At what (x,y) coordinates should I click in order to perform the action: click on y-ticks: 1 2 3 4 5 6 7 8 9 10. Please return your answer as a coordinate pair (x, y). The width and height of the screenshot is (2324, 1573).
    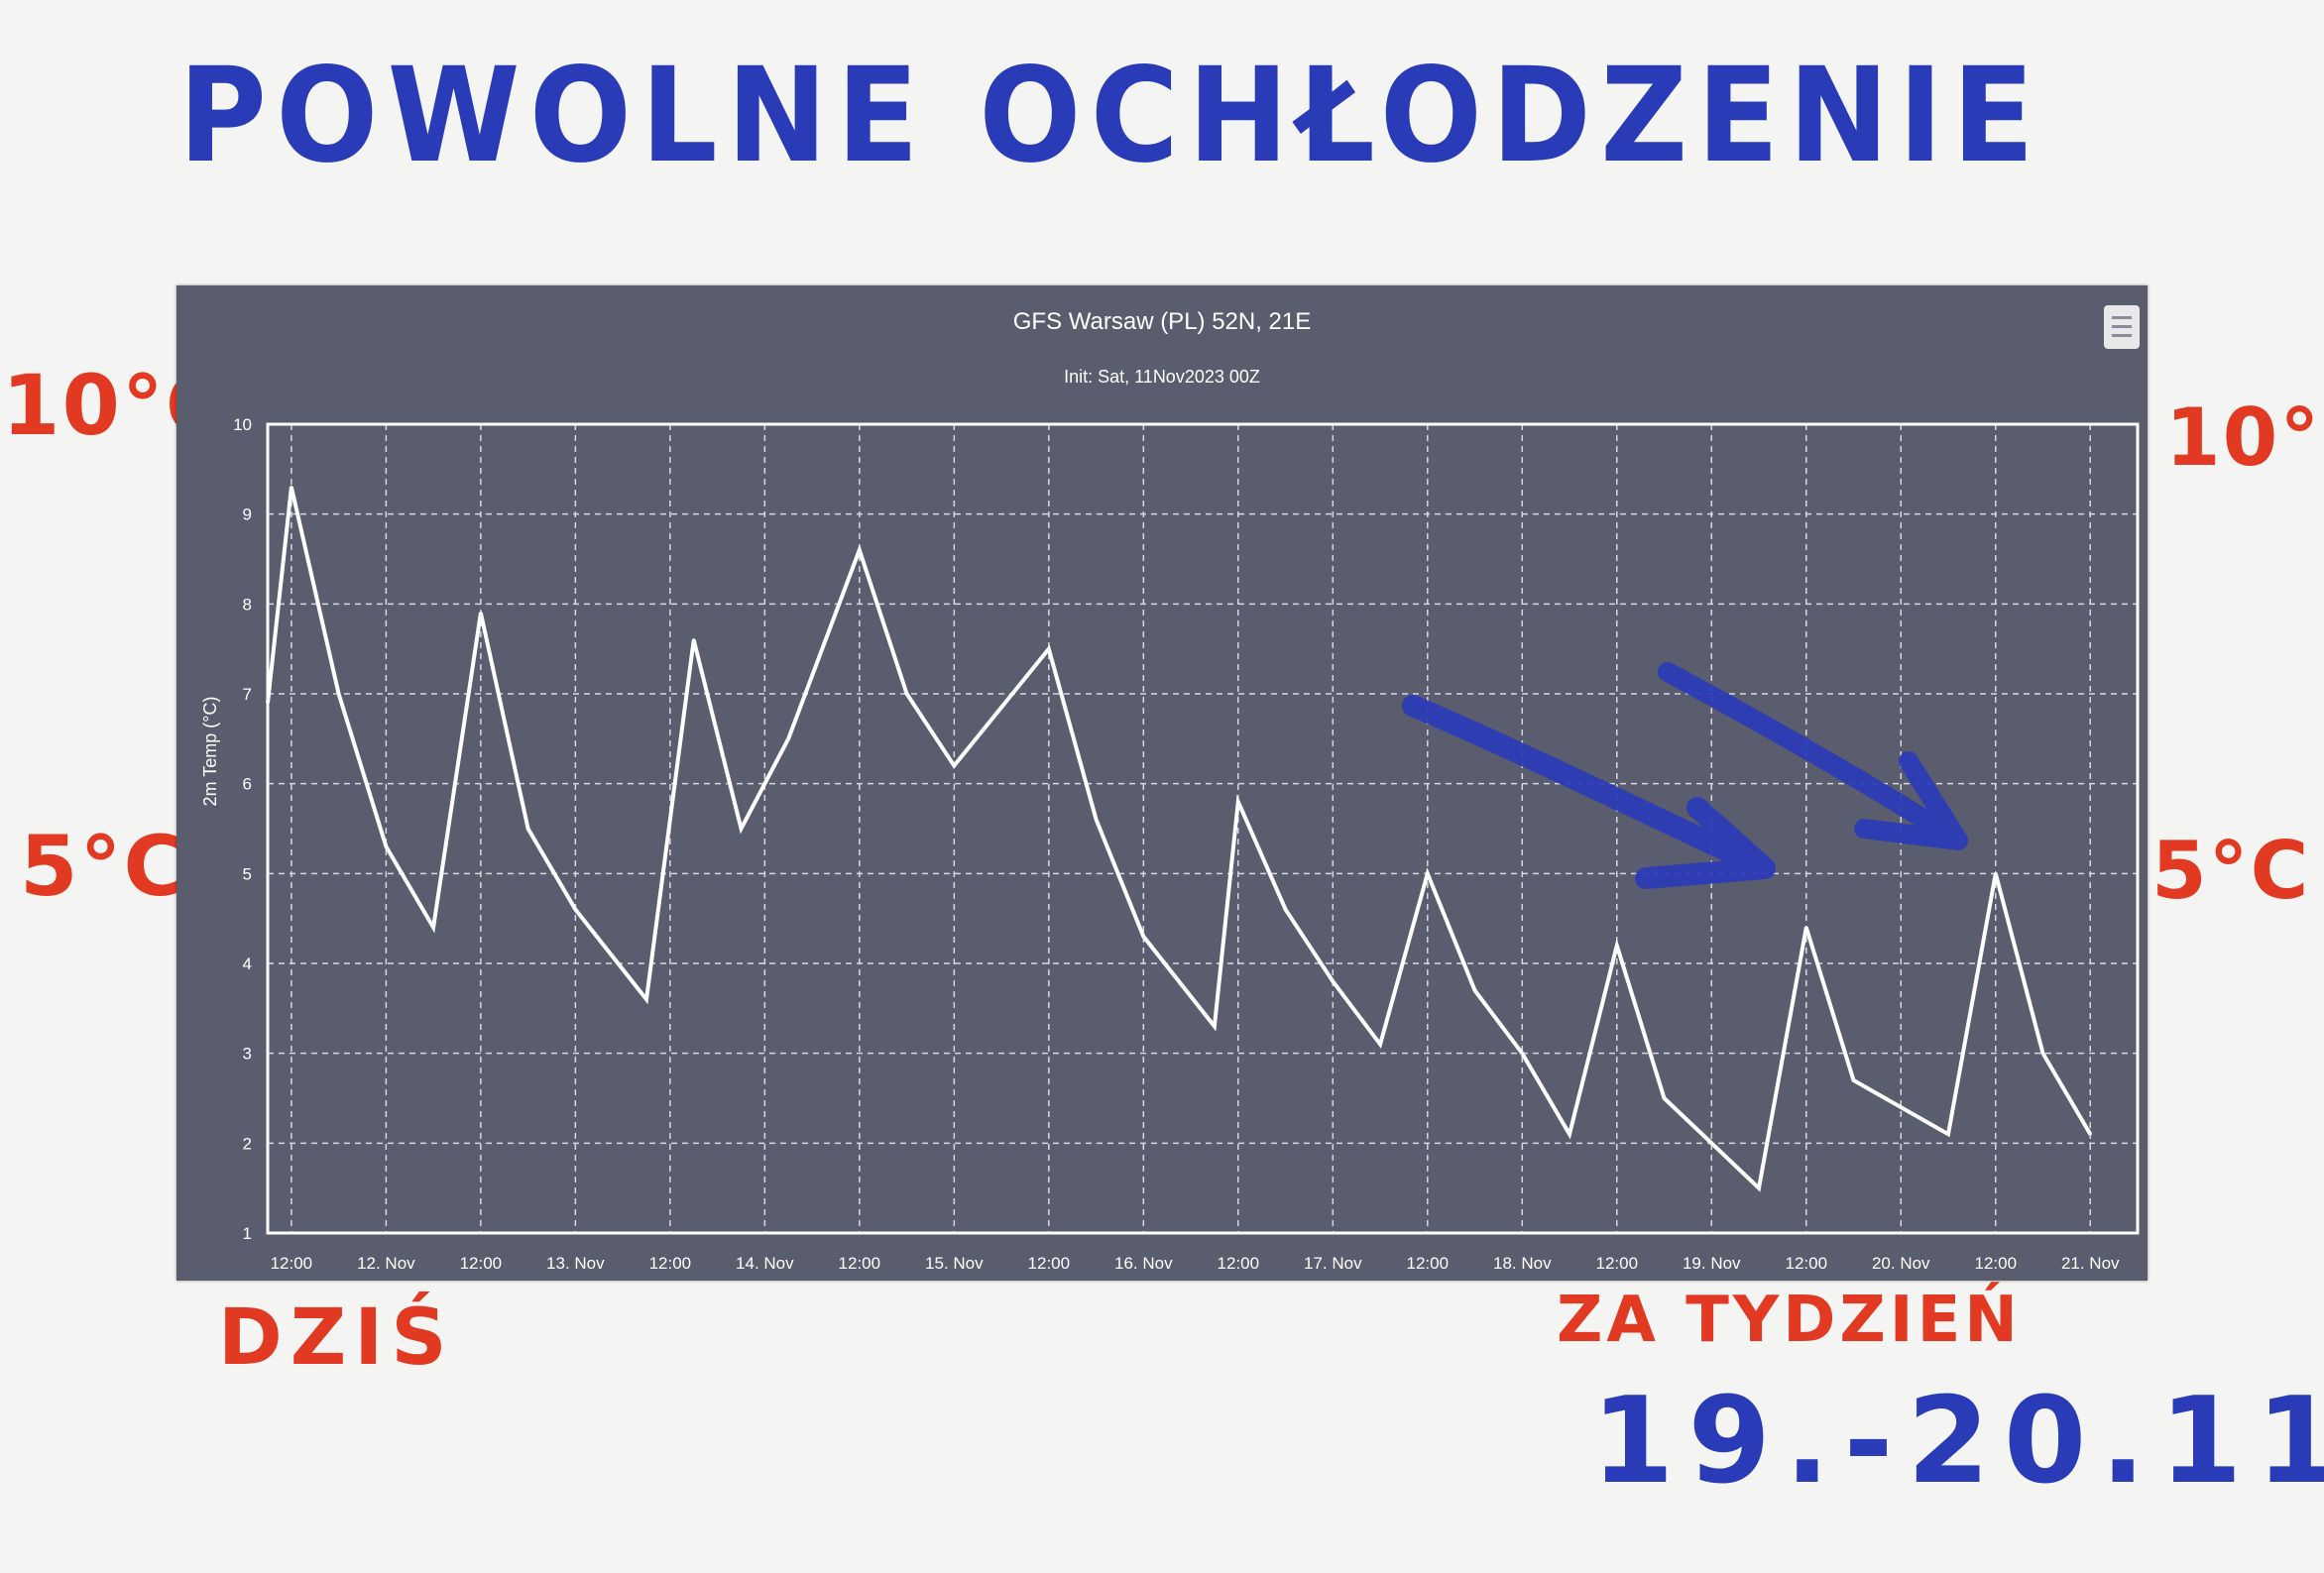
    Looking at the image, I should click on (242, 829).